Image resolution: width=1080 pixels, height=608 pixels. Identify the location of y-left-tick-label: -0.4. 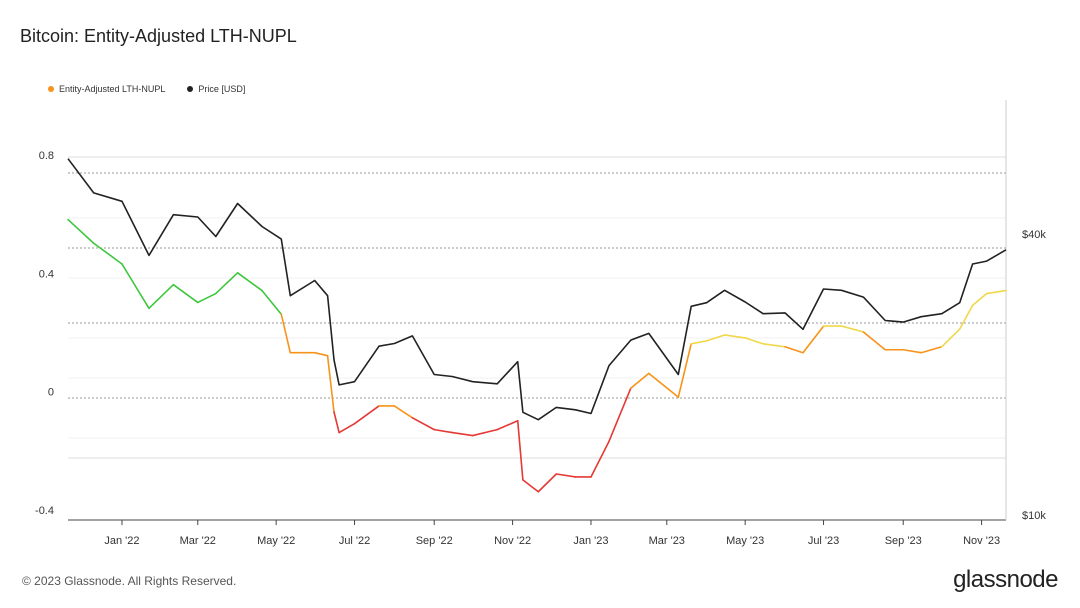
(44, 511).